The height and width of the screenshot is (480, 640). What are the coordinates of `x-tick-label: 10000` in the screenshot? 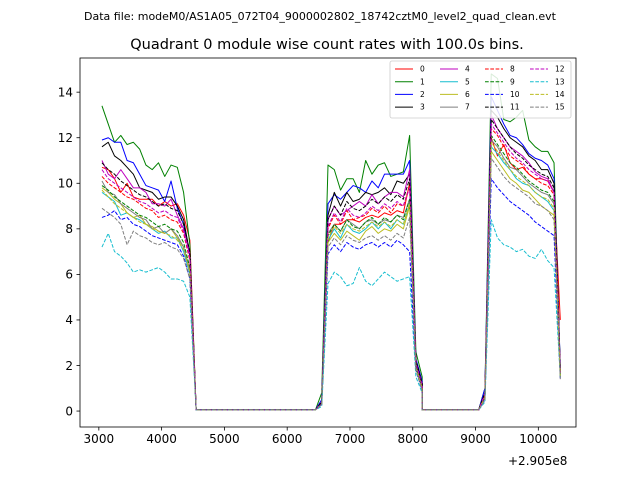 It's located at (538, 439).